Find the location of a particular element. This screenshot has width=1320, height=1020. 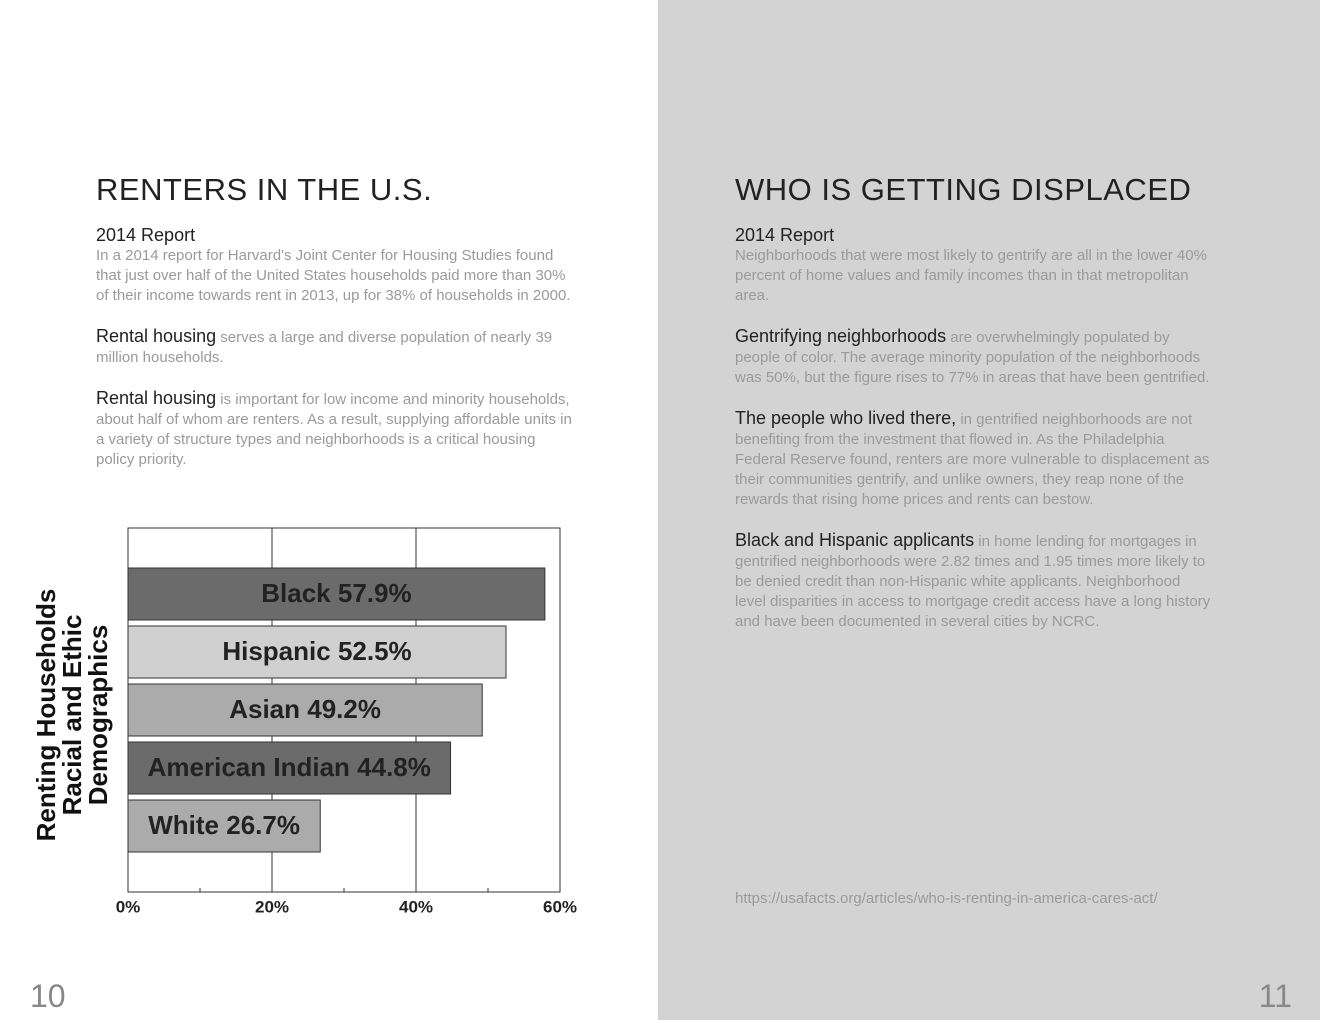

page-number: 11 is located at coordinates (1275, 996).